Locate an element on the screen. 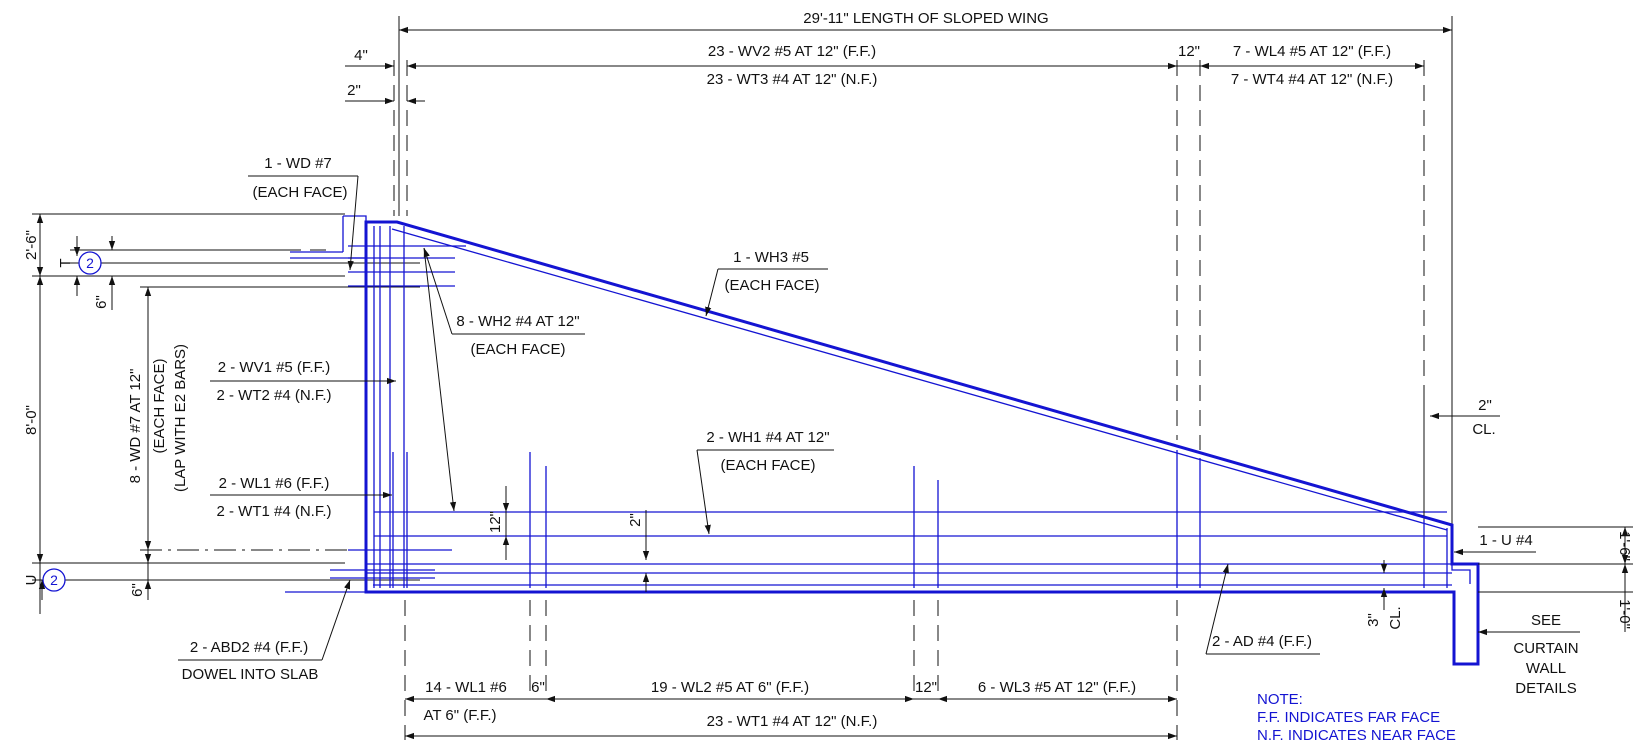  wd-vertical-line1: 8 - WD #7 AT 12" is located at coordinates (135, 426).